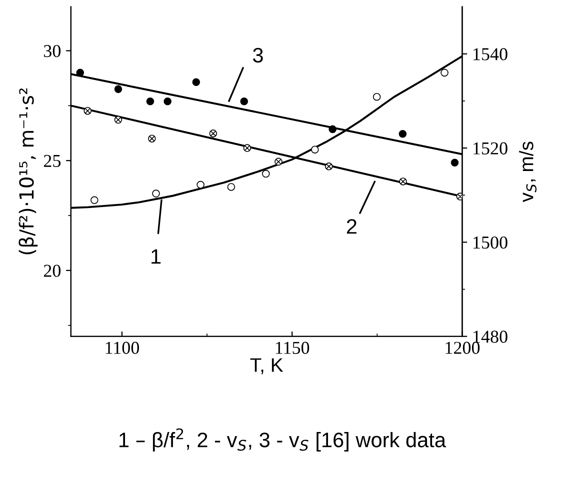  Describe the element at coordinates (491, 336) in the screenshot. I see `y2-tick-label: 1480` at that location.